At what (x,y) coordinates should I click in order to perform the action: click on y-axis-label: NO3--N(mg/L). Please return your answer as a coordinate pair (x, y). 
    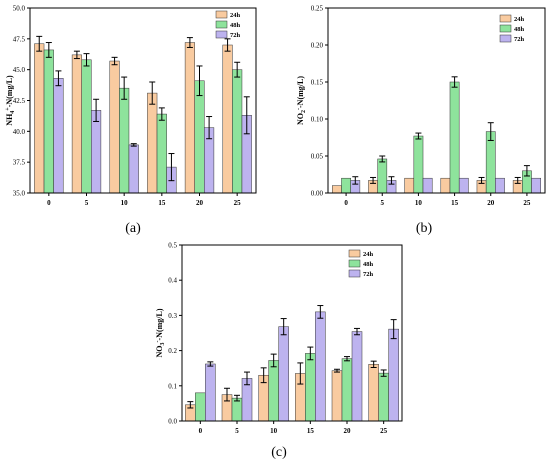
    Looking at the image, I should click on (160, 332).